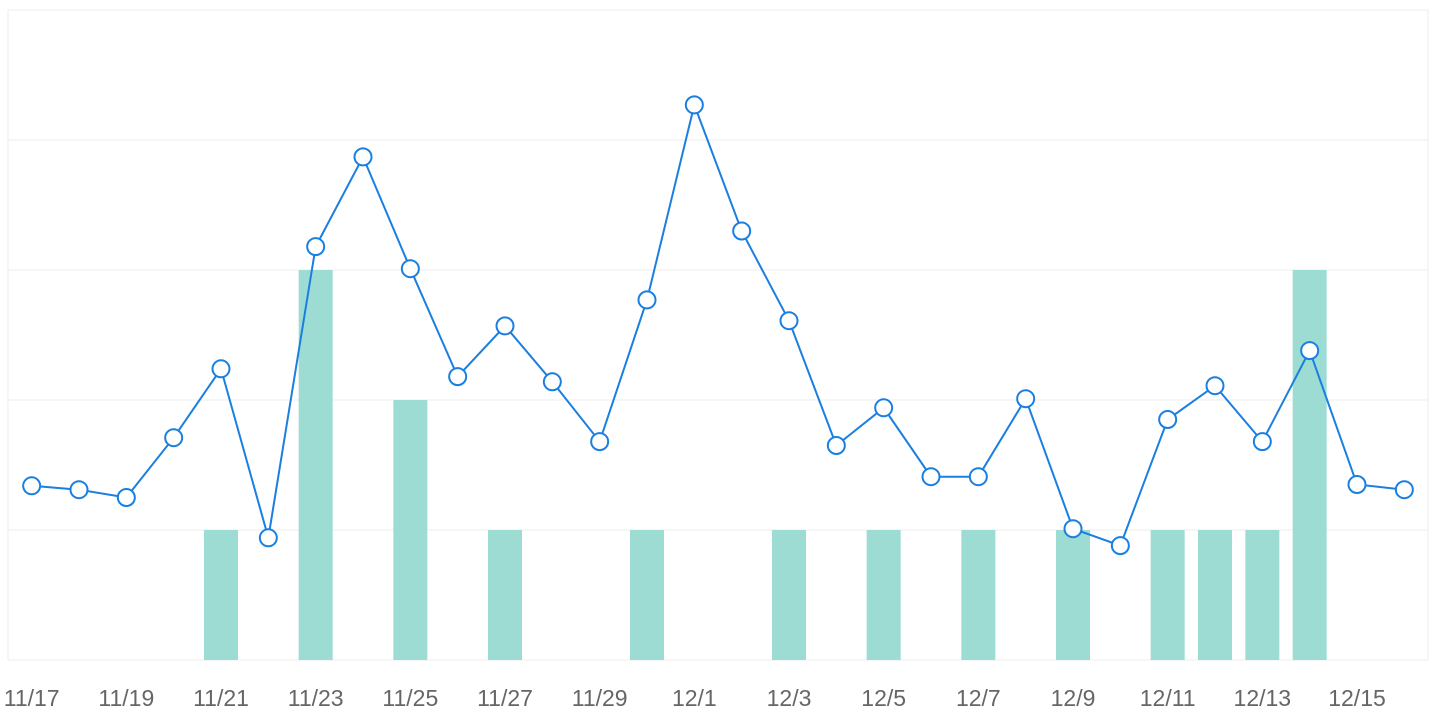 This screenshot has height=712, width=1442. What do you see at coordinates (221, 698) in the screenshot?
I see `x-tick-label: 11/21` at bounding box center [221, 698].